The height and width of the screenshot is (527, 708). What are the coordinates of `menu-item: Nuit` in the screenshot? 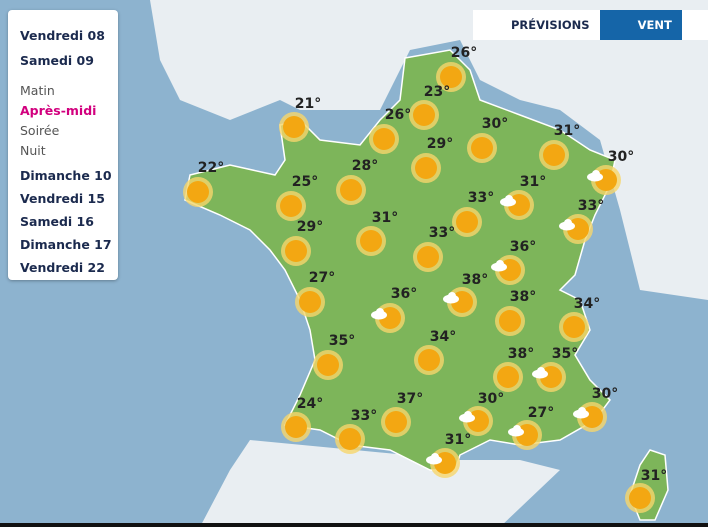 It's located at (33, 150).